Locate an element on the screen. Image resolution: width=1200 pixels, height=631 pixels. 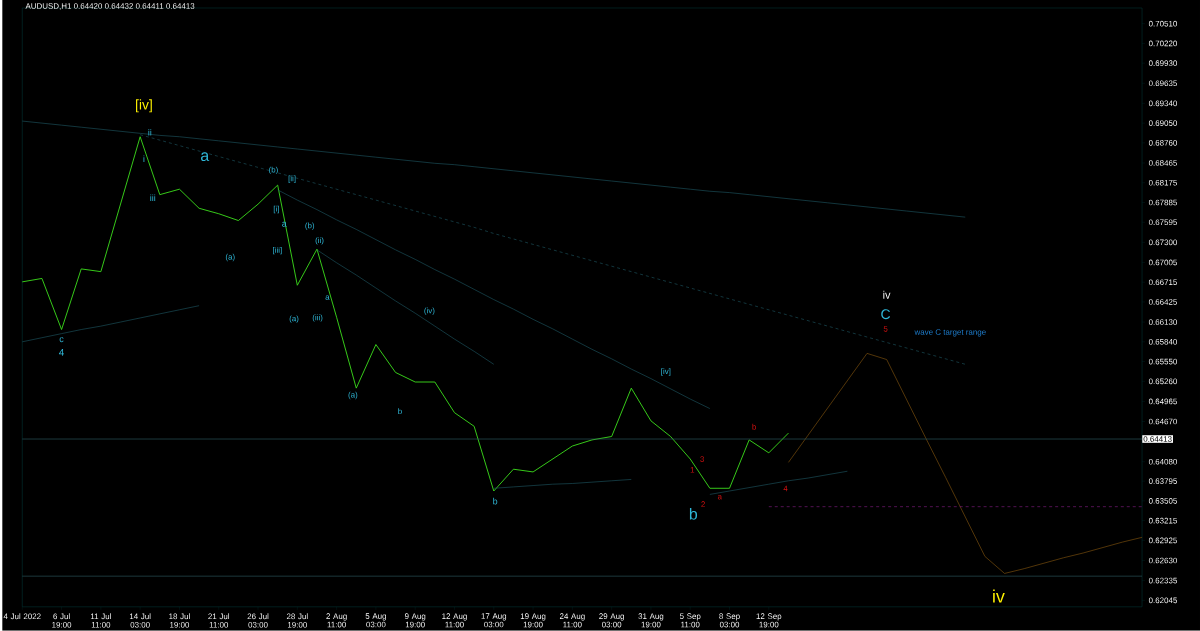
annotation: ii is located at coordinates (150, 132).